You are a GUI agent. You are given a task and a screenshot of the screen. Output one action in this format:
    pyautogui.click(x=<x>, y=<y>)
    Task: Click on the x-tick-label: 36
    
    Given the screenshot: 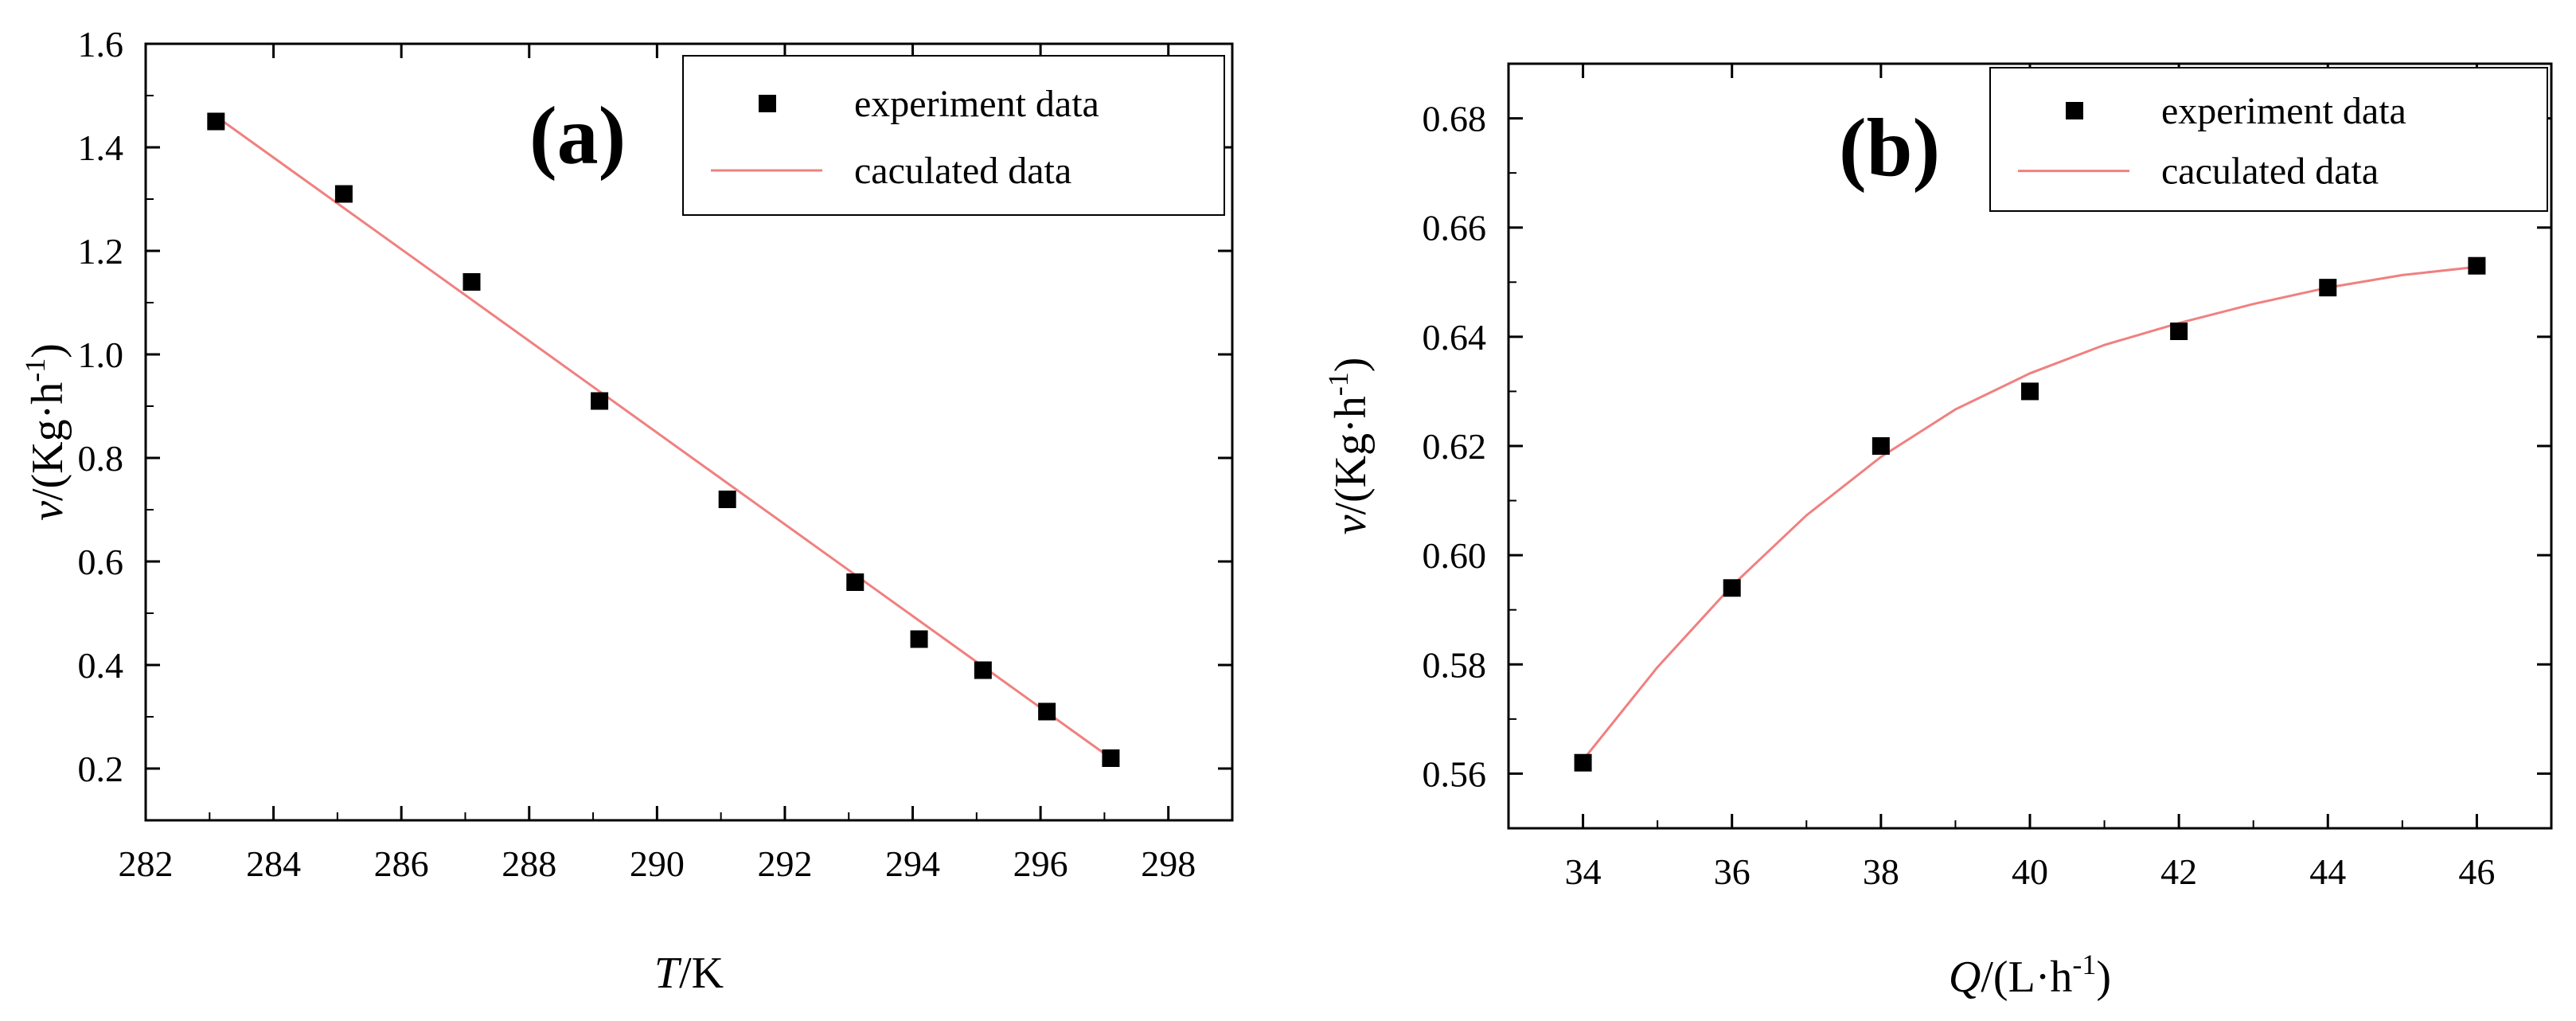 What is the action you would take?
    pyautogui.click(x=1732, y=871)
    